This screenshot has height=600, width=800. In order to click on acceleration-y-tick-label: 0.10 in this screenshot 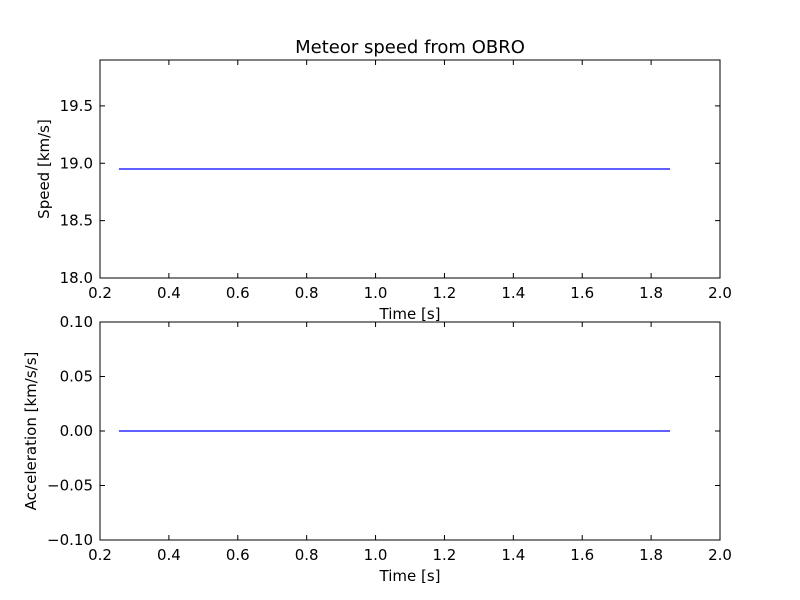, I will do `click(76, 322)`.